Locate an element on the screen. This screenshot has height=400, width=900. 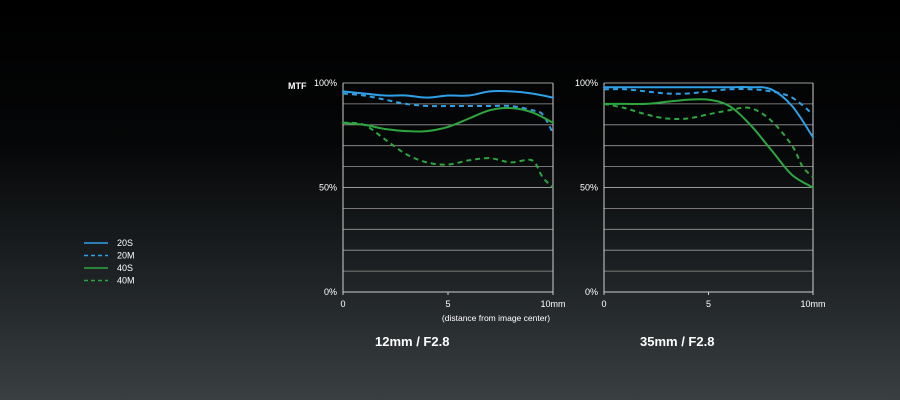
legend-label: 40M is located at coordinates (126, 281).